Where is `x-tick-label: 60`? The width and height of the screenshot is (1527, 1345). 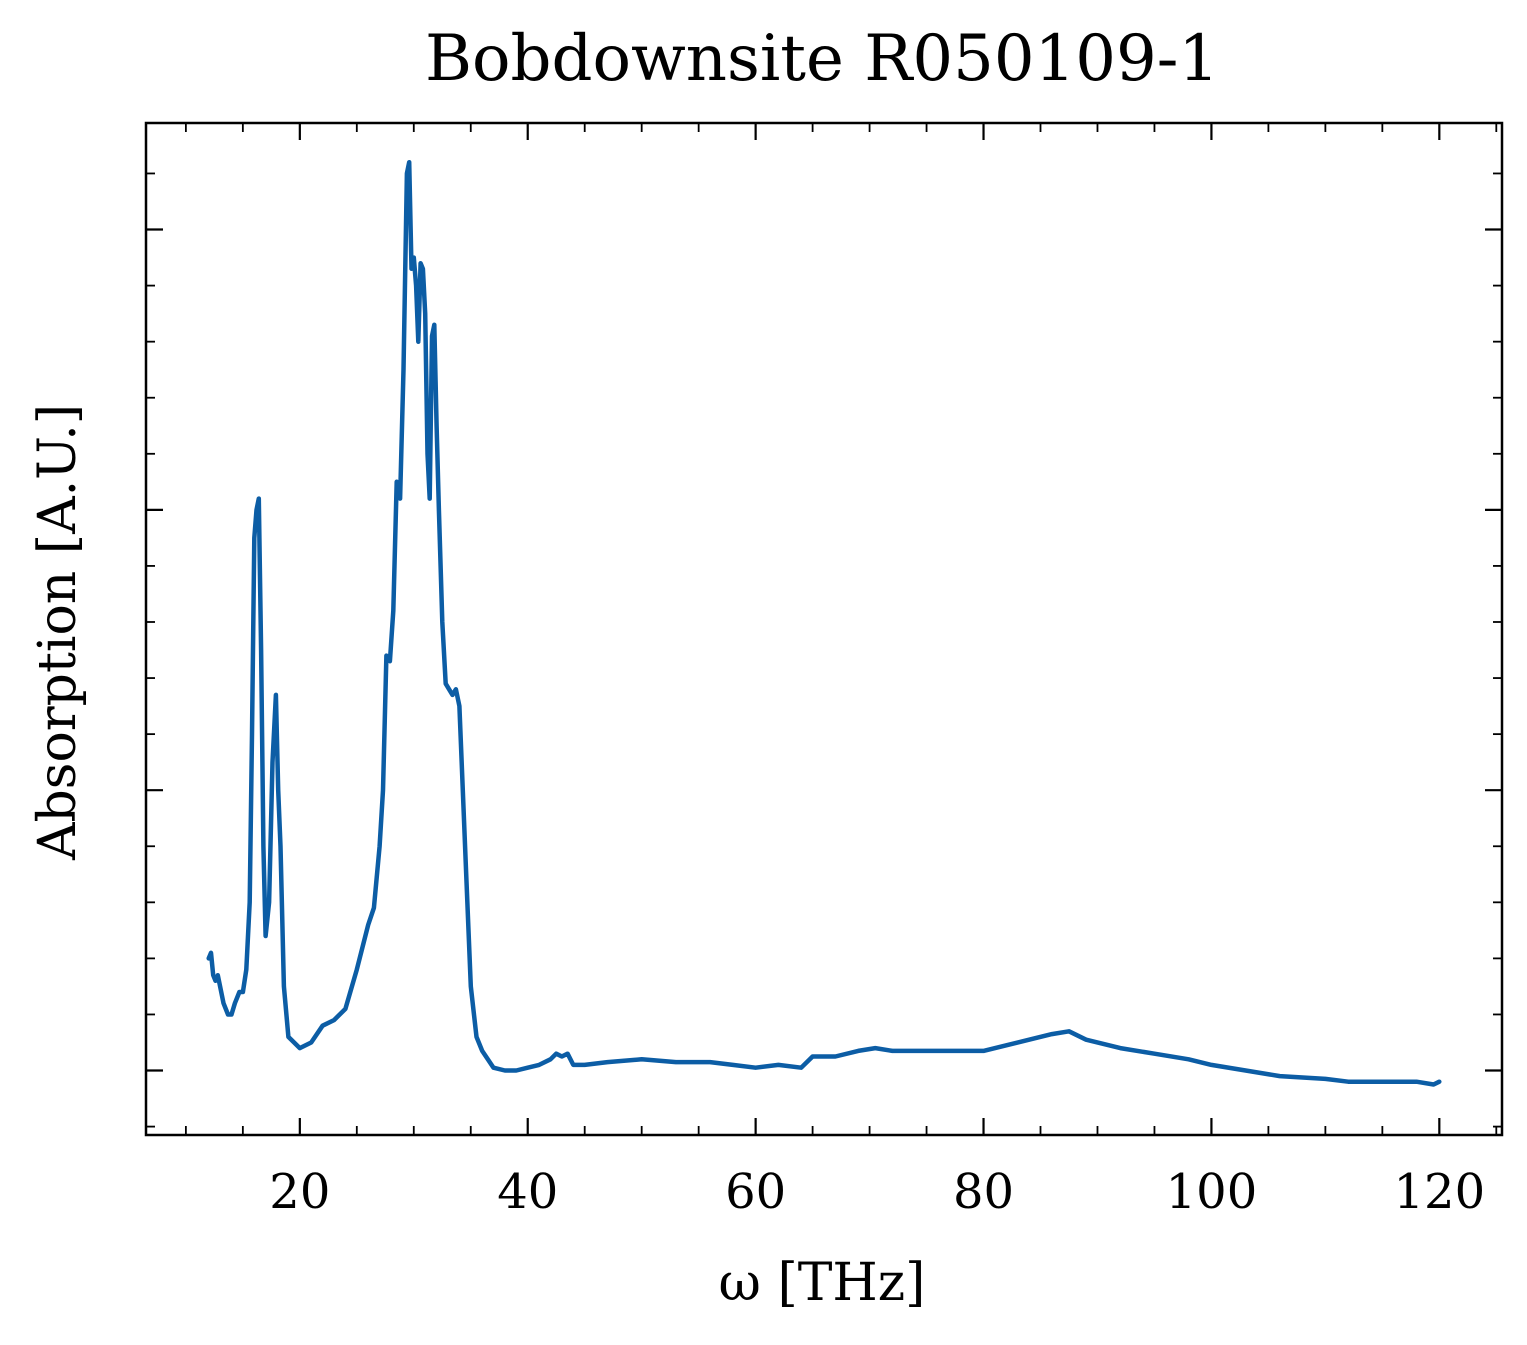 x-tick-label: 60 is located at coordinates (755, 1192).